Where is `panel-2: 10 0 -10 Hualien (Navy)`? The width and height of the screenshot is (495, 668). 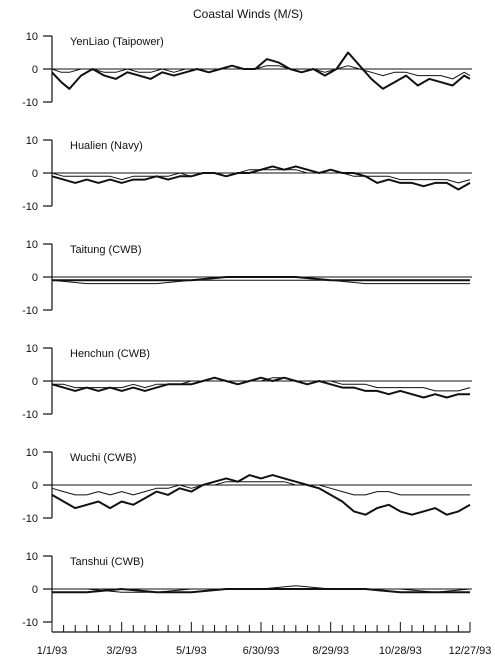
panel-2: 10 0 -10 Hualien (Navy) is located at coordinates (247, 174).